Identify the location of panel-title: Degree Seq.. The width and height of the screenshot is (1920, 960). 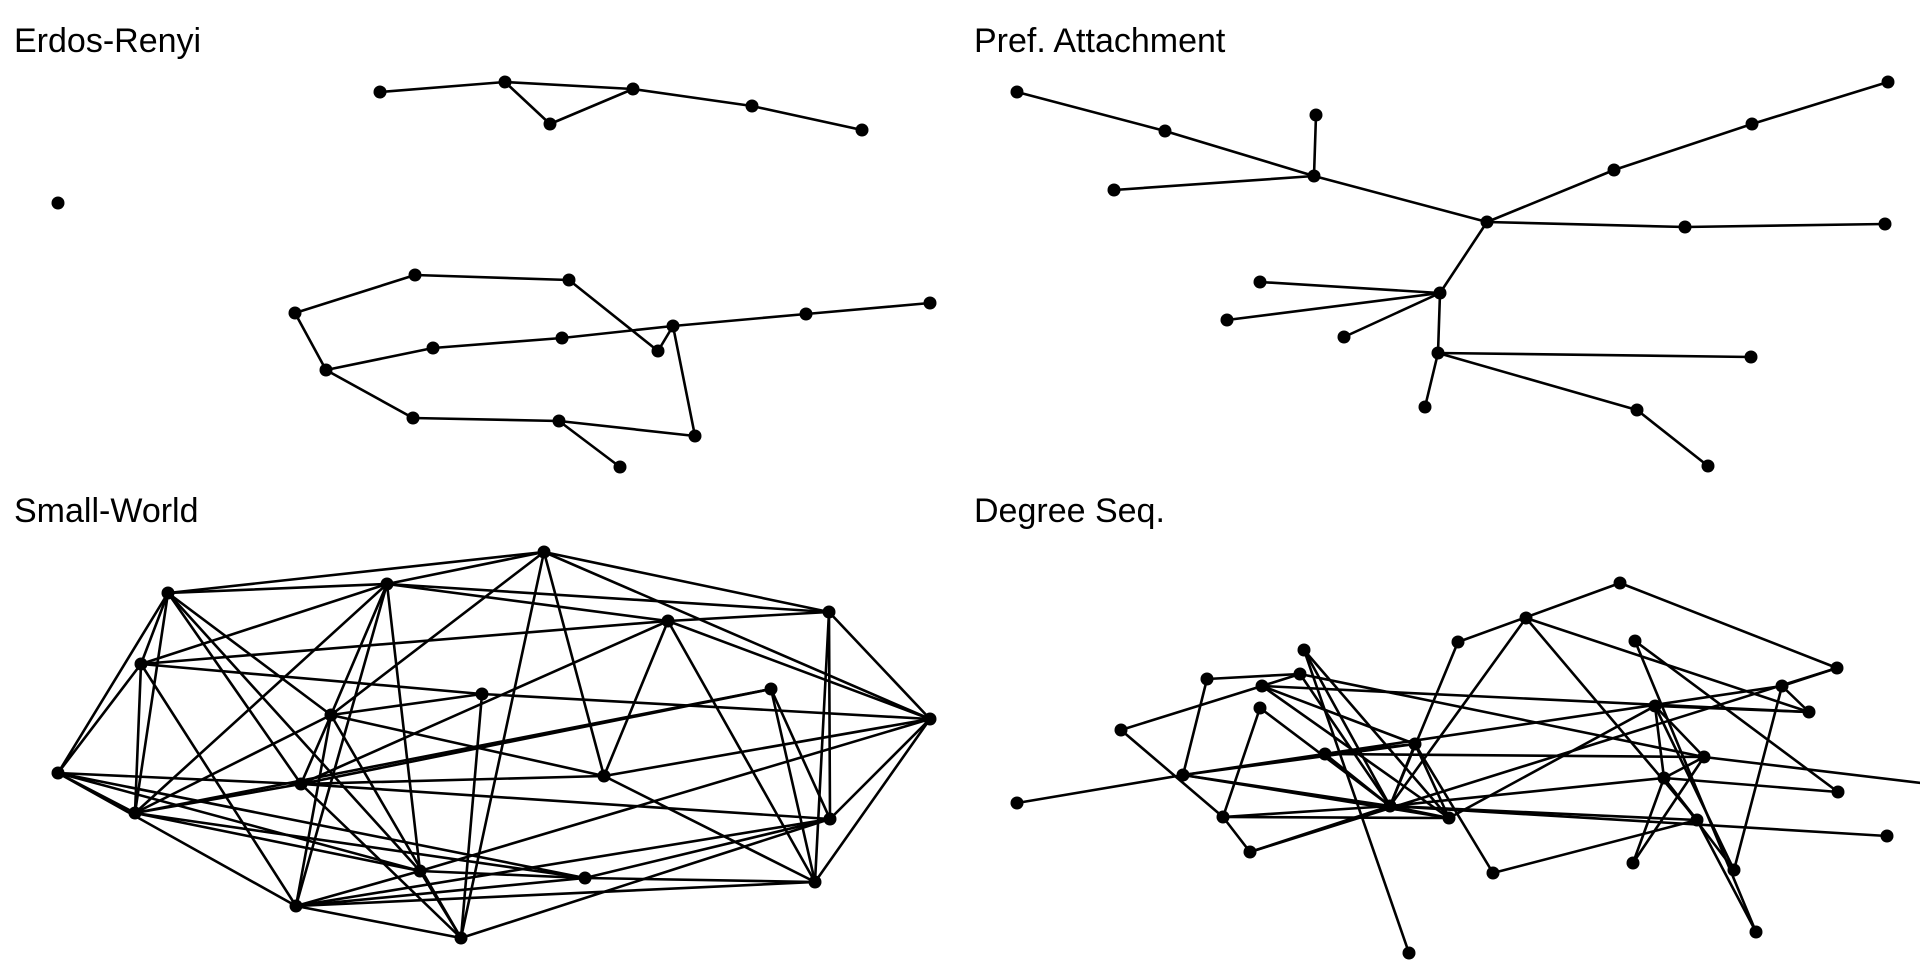
(1069, 511).